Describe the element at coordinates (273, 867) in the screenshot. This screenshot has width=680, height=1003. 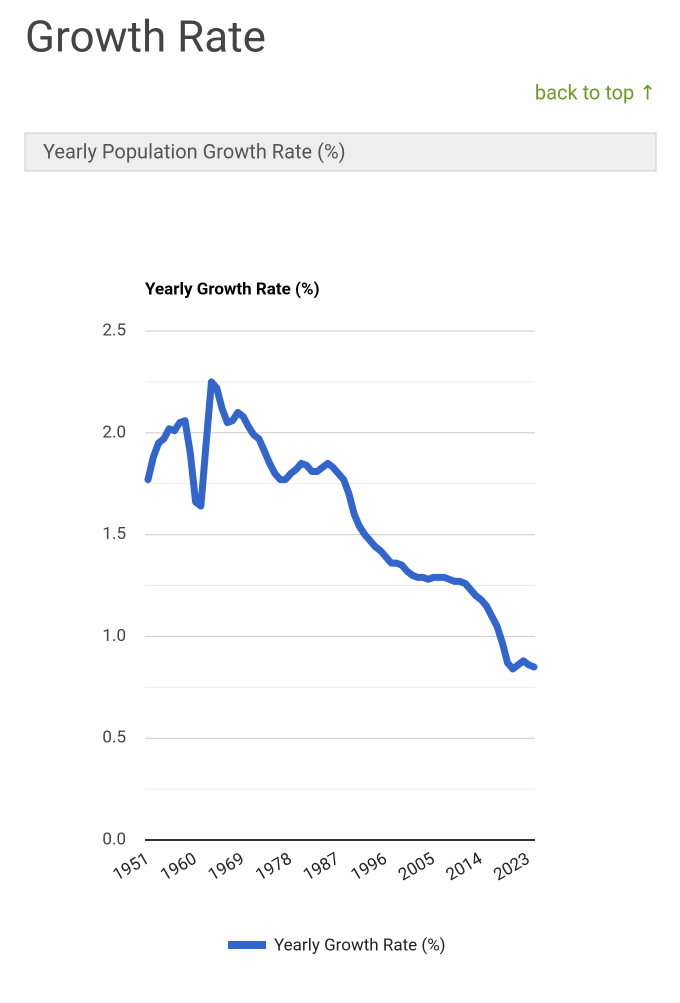
I see `x-tick-label: 1978` at that location.